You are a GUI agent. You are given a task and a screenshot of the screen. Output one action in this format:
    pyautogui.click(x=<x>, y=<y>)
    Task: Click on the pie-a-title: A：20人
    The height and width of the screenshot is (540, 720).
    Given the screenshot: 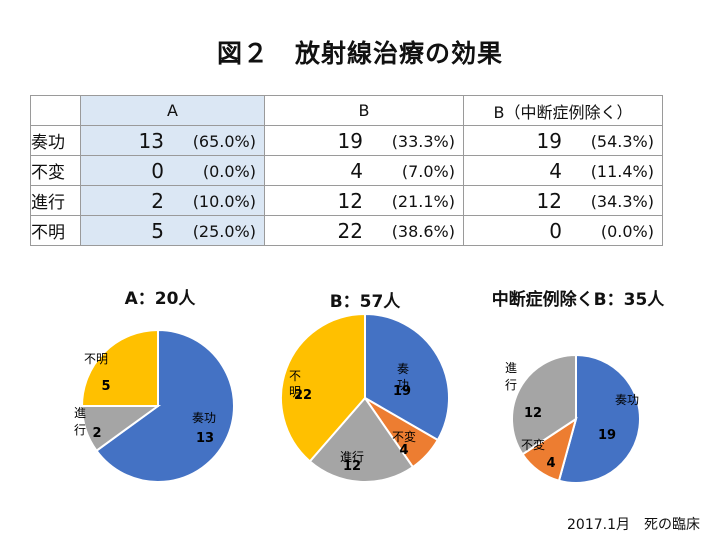 What is the action you would take?
    pyautogui.click(x=160, y=299)
    